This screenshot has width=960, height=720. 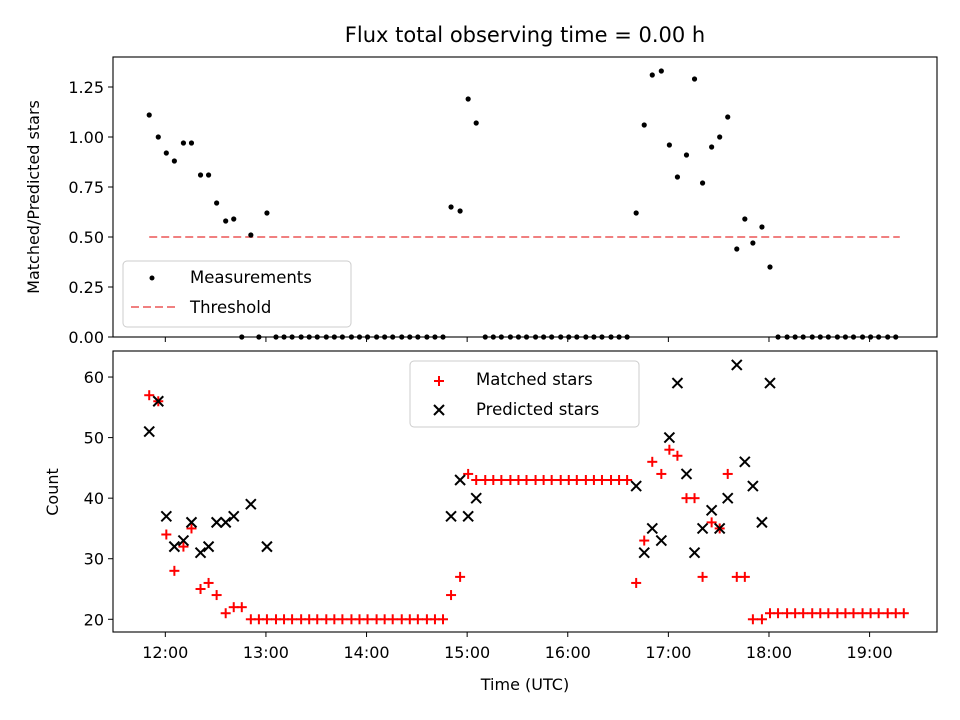 I want to click on legend-predicted-label: Predicted stars, so click(x=537, y=409).